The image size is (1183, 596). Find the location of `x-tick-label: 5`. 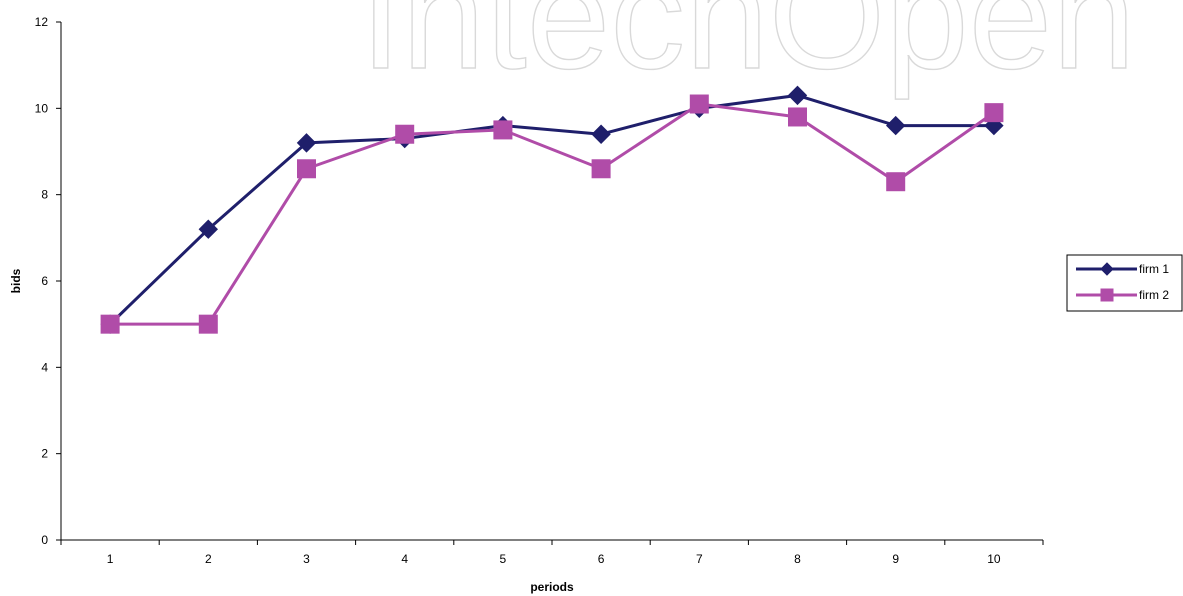

x-tick-label: 5 is located at coordinates (503, 559).